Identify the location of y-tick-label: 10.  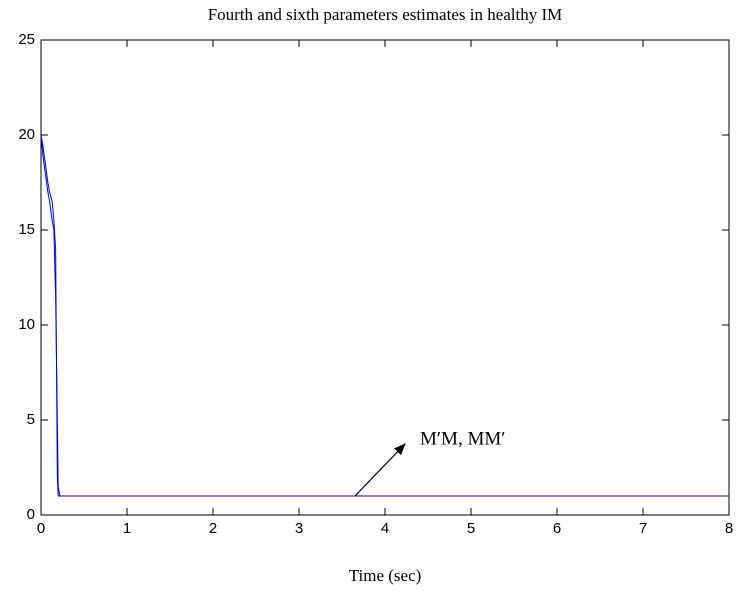
(26, 324).